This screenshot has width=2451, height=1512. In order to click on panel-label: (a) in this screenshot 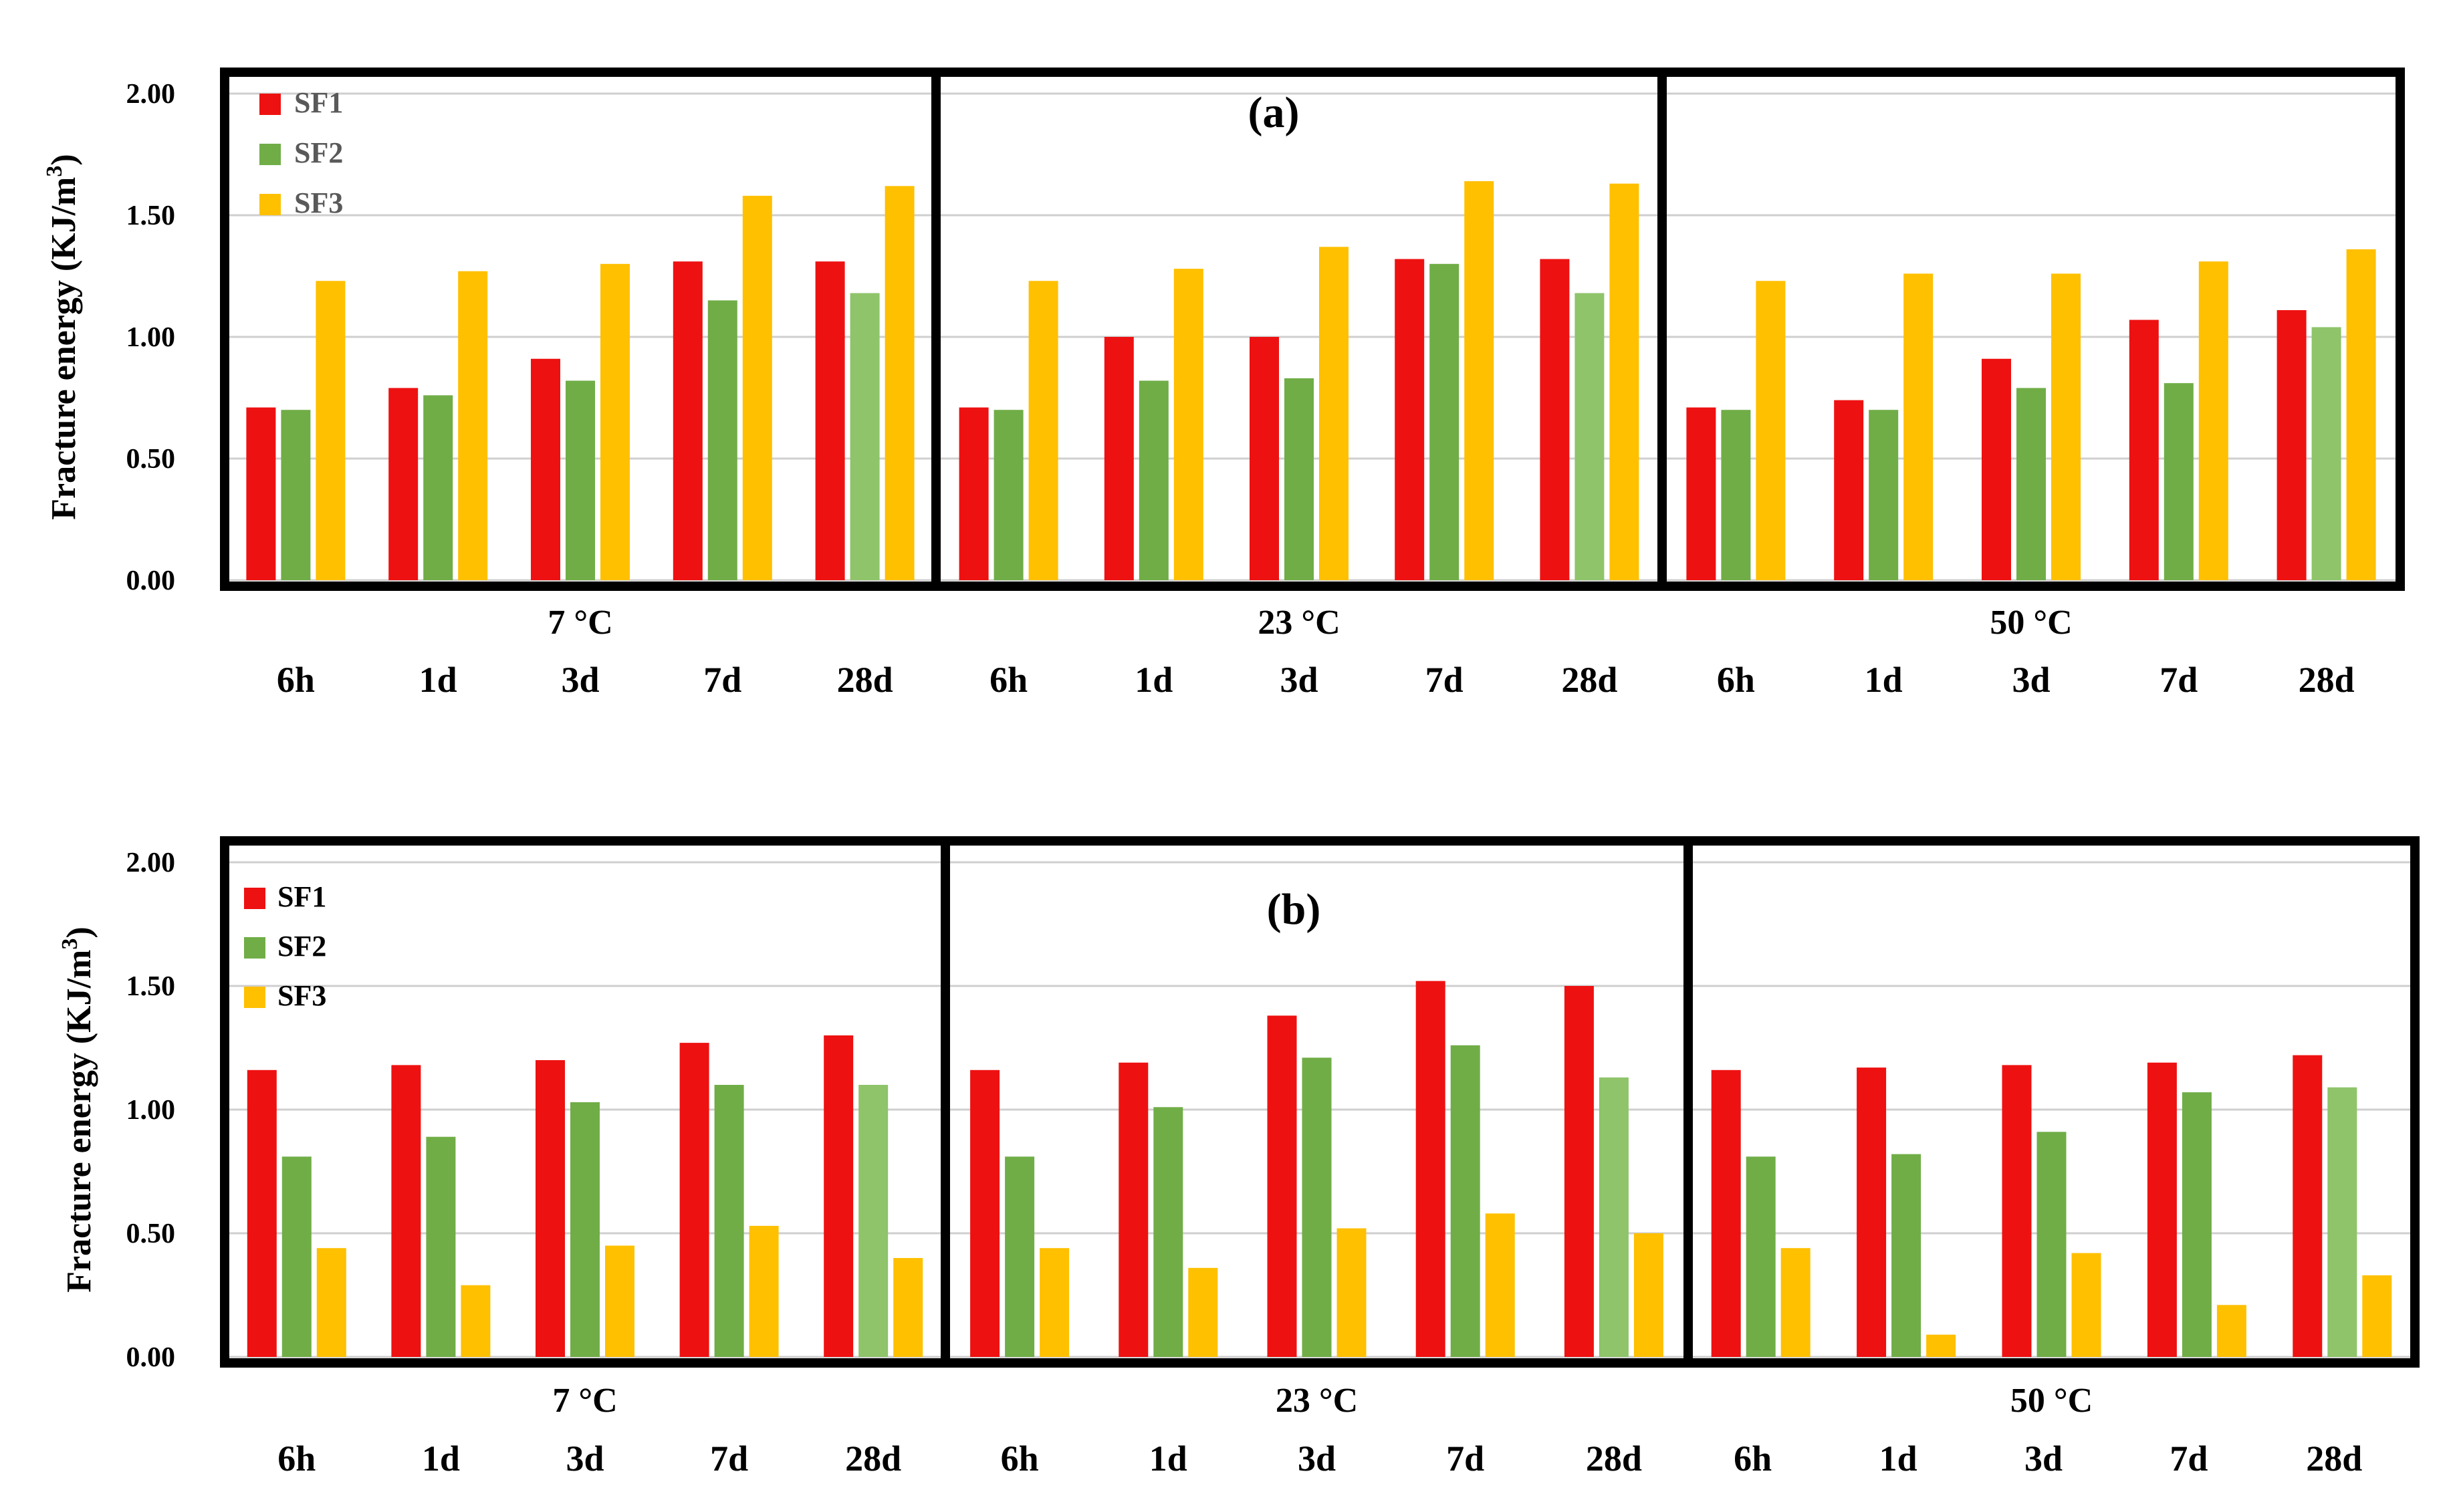, I will do `click(1274, 112)`.